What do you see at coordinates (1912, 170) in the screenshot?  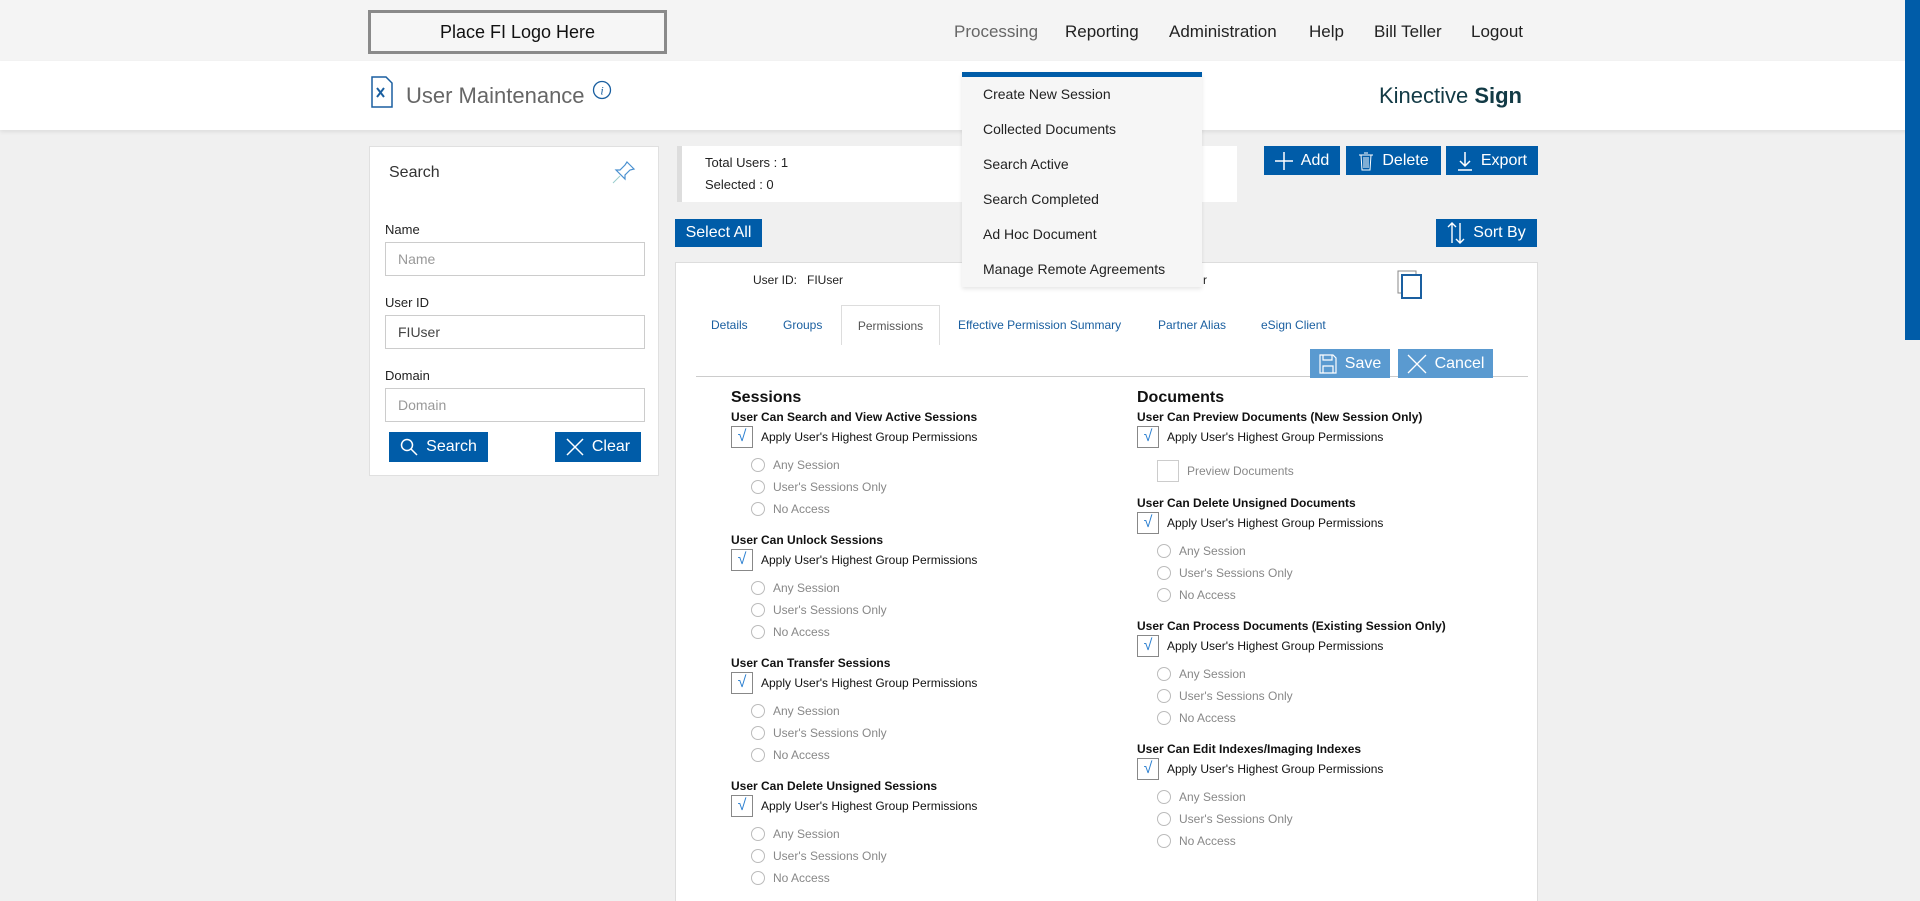 I see `page-scrollbar` at bounding box center [1912, 170].